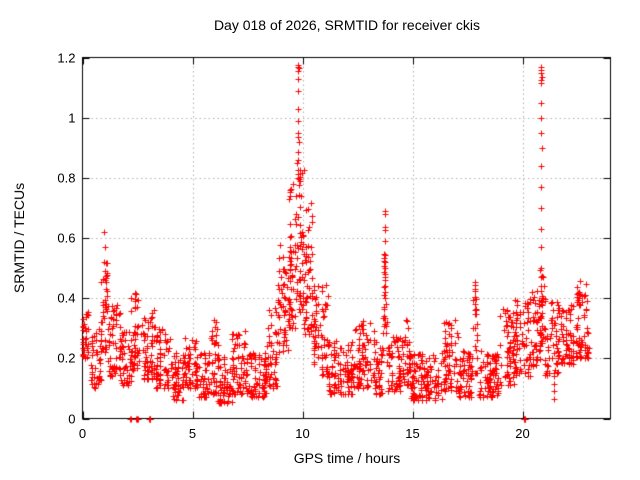  What do you see at coordinates (66, 178) in the screenshot?
I see `y-tick-label: 0.8` at bounding box center [66, 178].